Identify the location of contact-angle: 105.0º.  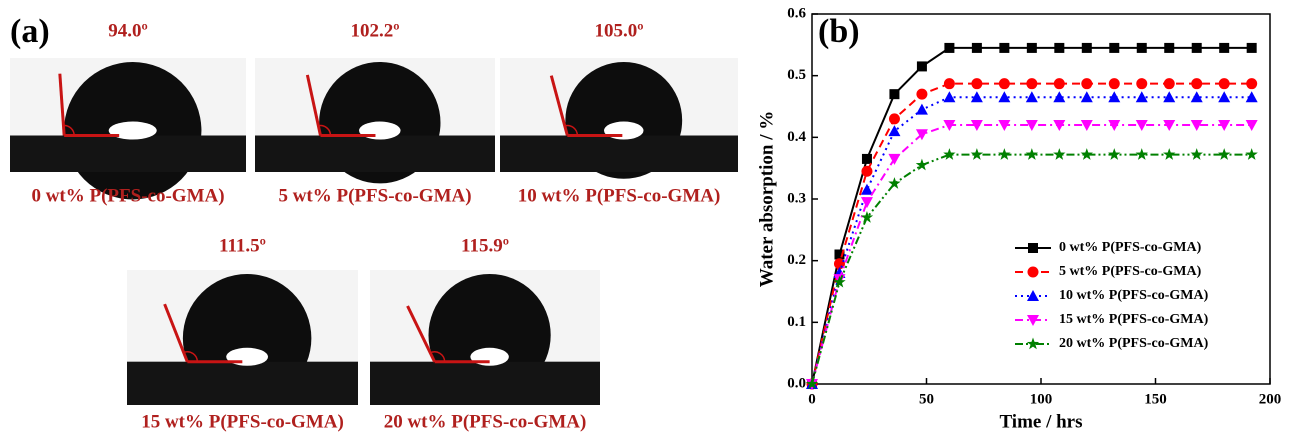
(618, 30).